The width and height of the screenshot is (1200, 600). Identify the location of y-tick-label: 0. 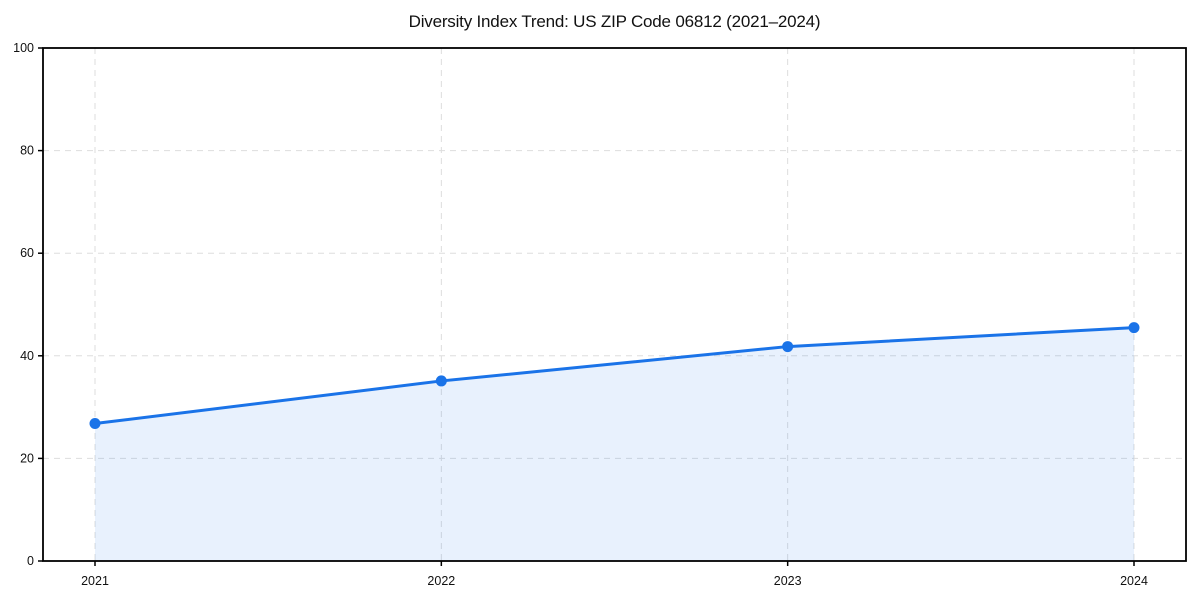
(30, 561).